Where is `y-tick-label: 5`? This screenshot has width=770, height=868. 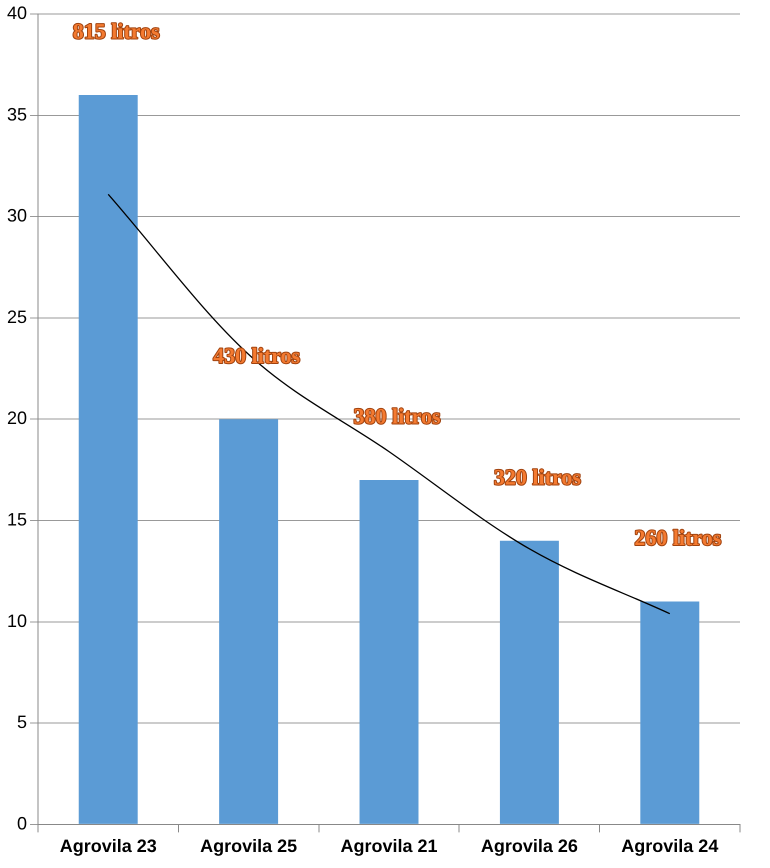
y-tick-label: 5 is located at coordinates (22, 722).